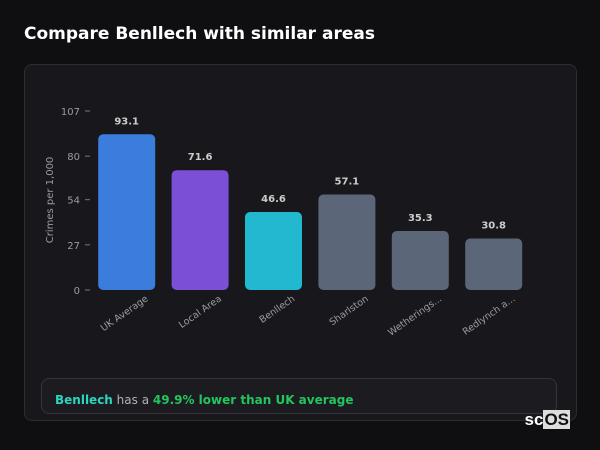  What do you see at coordinates (347, 181) in the screenshot?
I see `data-label: 57.1` at bounding box center [347, 181].